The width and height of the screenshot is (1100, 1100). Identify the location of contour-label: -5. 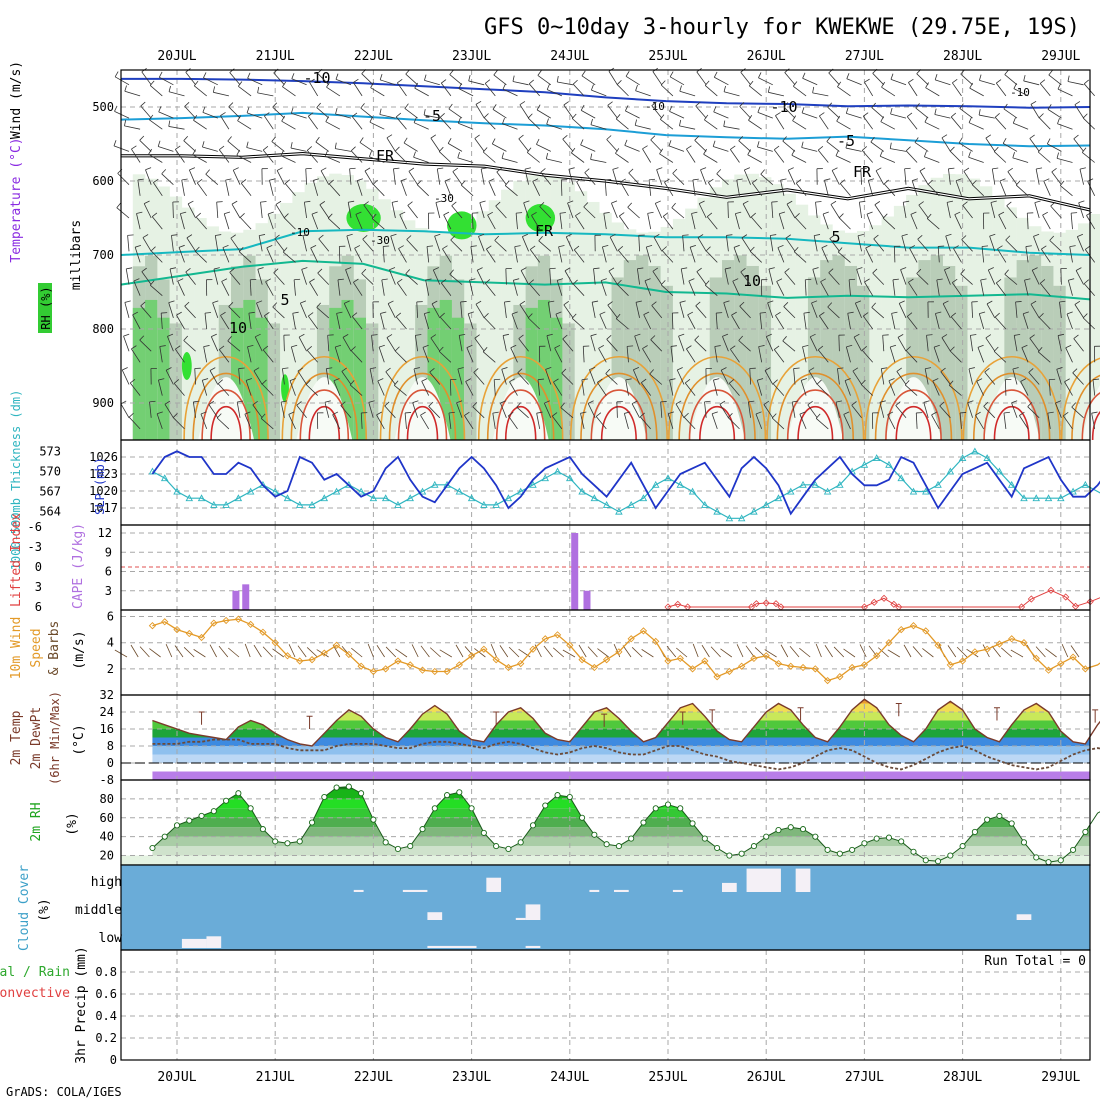
(432, 116).